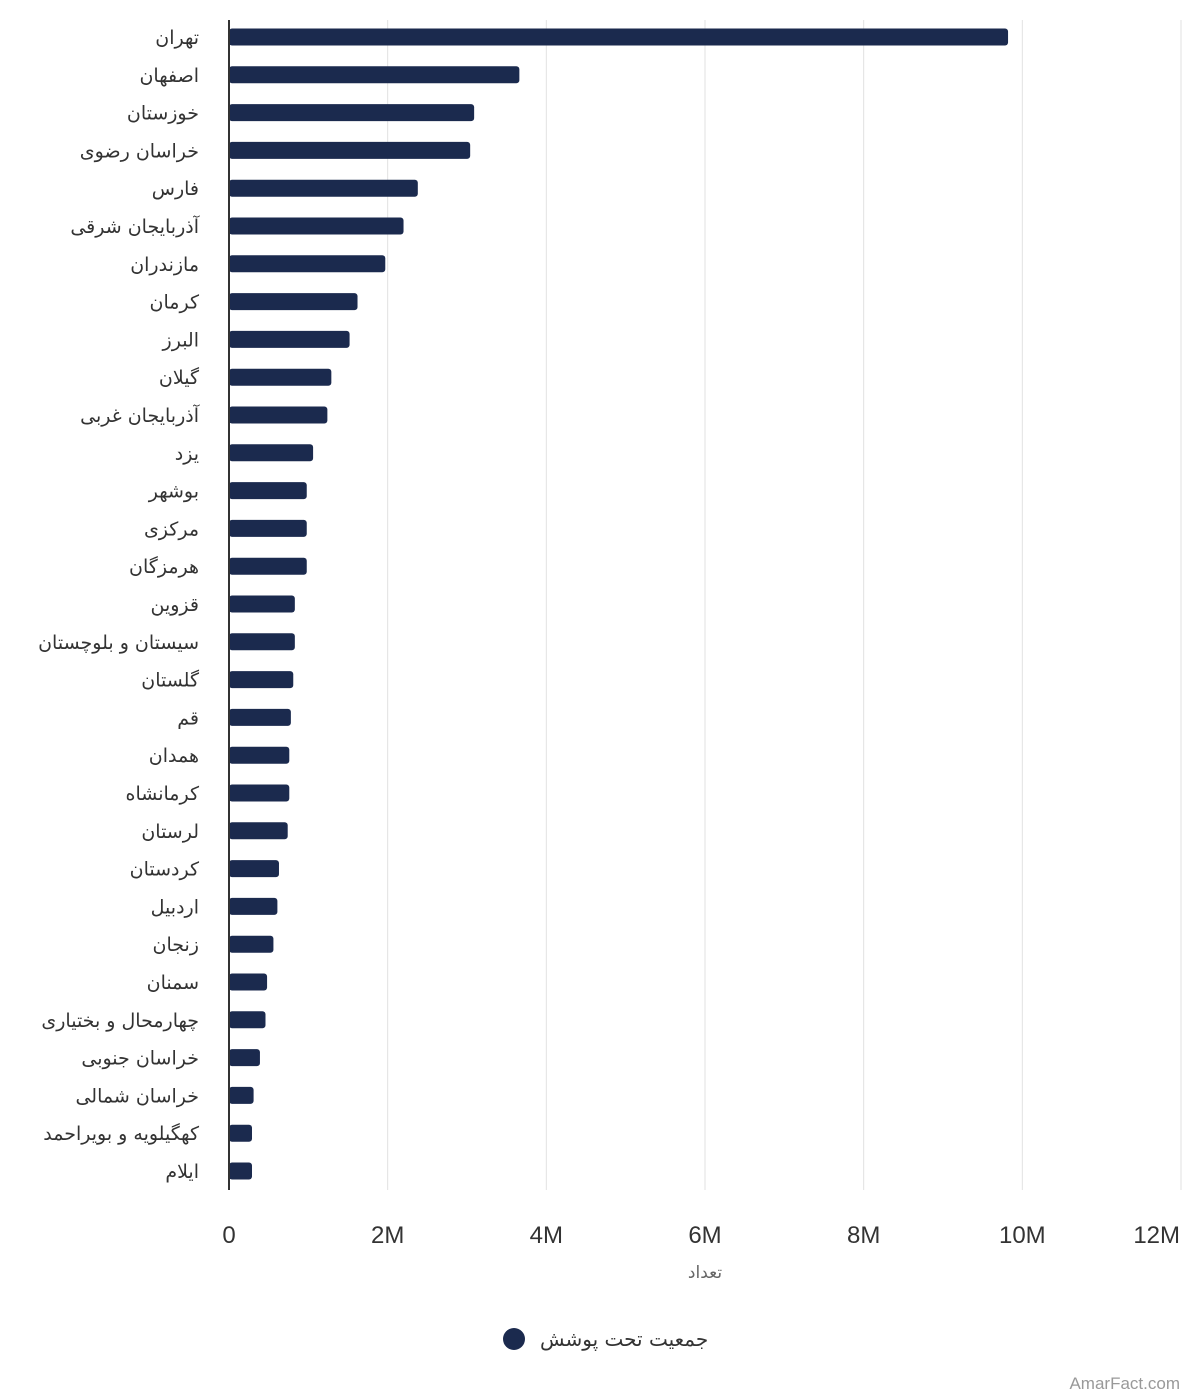 The height and width of the screenshot is (1400, 1200). Describe the element at coordinates (163, 114) in the screenshot. I see `category-label: خوزستان` at that location.